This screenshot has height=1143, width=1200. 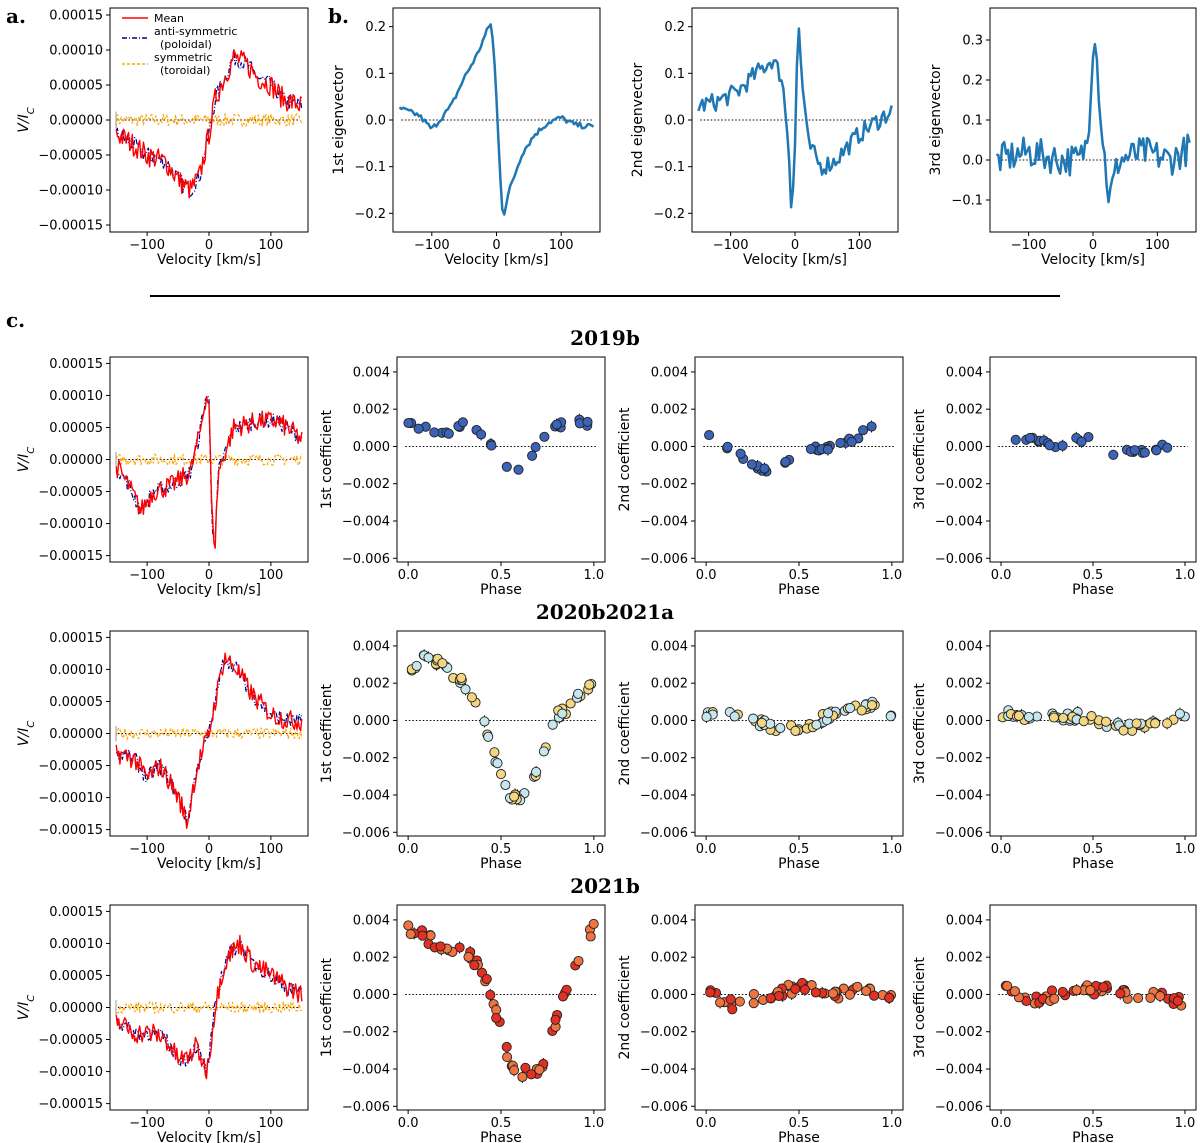 I want to click on x-axis-label: Phase, so click(x=799, y=590).